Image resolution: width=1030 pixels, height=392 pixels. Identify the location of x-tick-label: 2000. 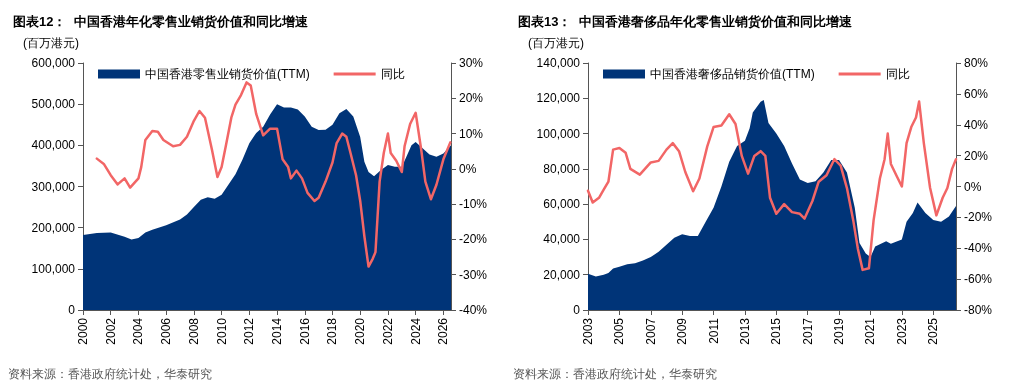
(83, 331).